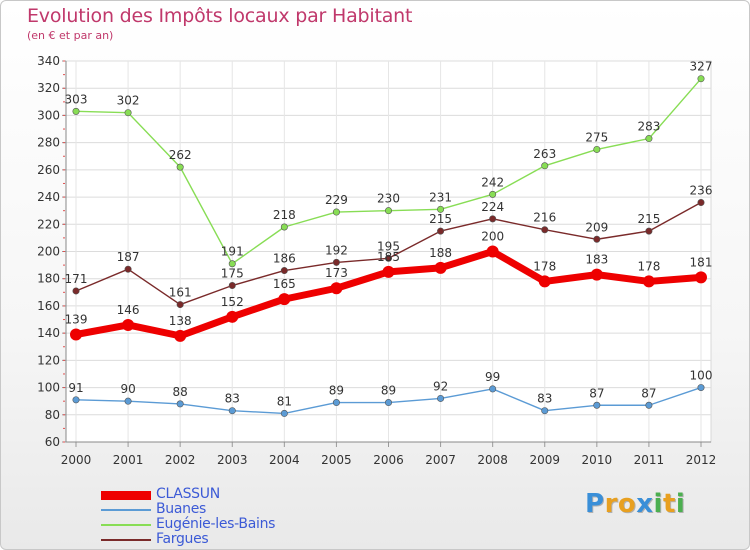 The image size is (750, 550). What do you see at coordinates (597, 460) in the screenshot?
I see `x-tick-label: 2010` at bounding box center [597, 460].